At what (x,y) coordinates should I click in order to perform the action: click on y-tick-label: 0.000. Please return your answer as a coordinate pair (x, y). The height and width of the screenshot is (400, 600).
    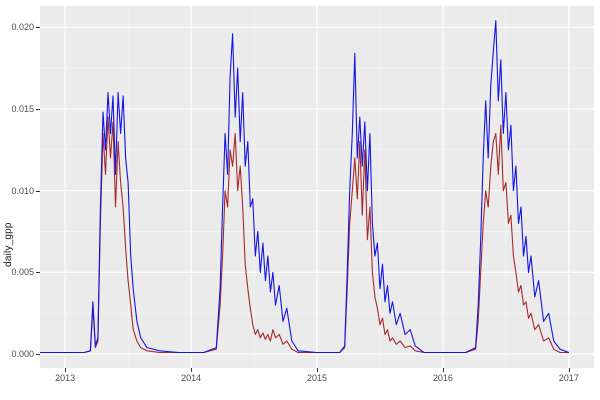
    Looking at the image, I should click on (22, 354).